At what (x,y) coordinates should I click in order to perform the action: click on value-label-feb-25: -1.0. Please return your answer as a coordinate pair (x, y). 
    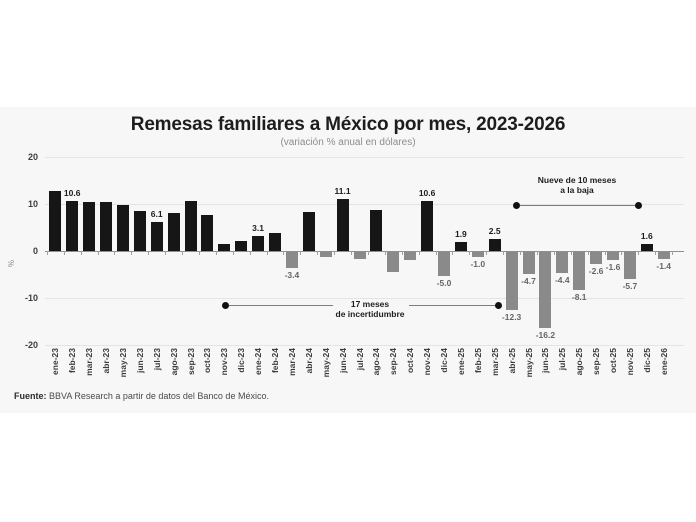
    Looking at the image, I should click on (478, 263).